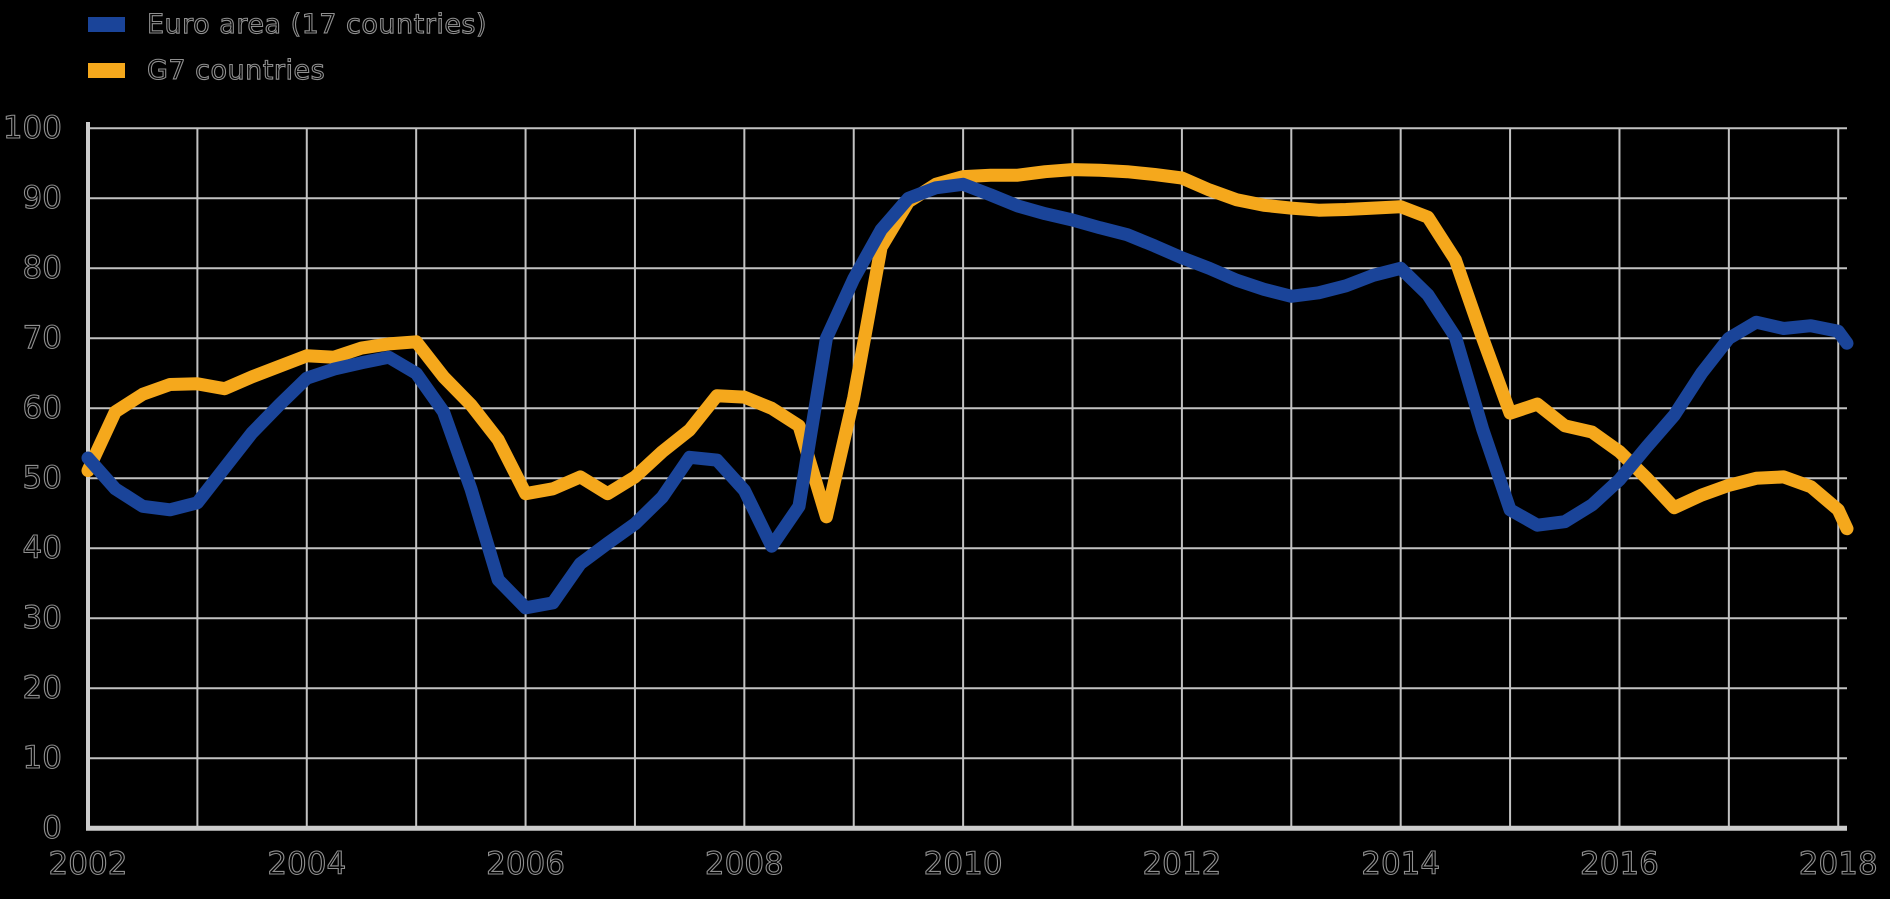 This screenshot has width=1890, height=899. I want to click on x-tick-label: 2002, so click(88, 863).